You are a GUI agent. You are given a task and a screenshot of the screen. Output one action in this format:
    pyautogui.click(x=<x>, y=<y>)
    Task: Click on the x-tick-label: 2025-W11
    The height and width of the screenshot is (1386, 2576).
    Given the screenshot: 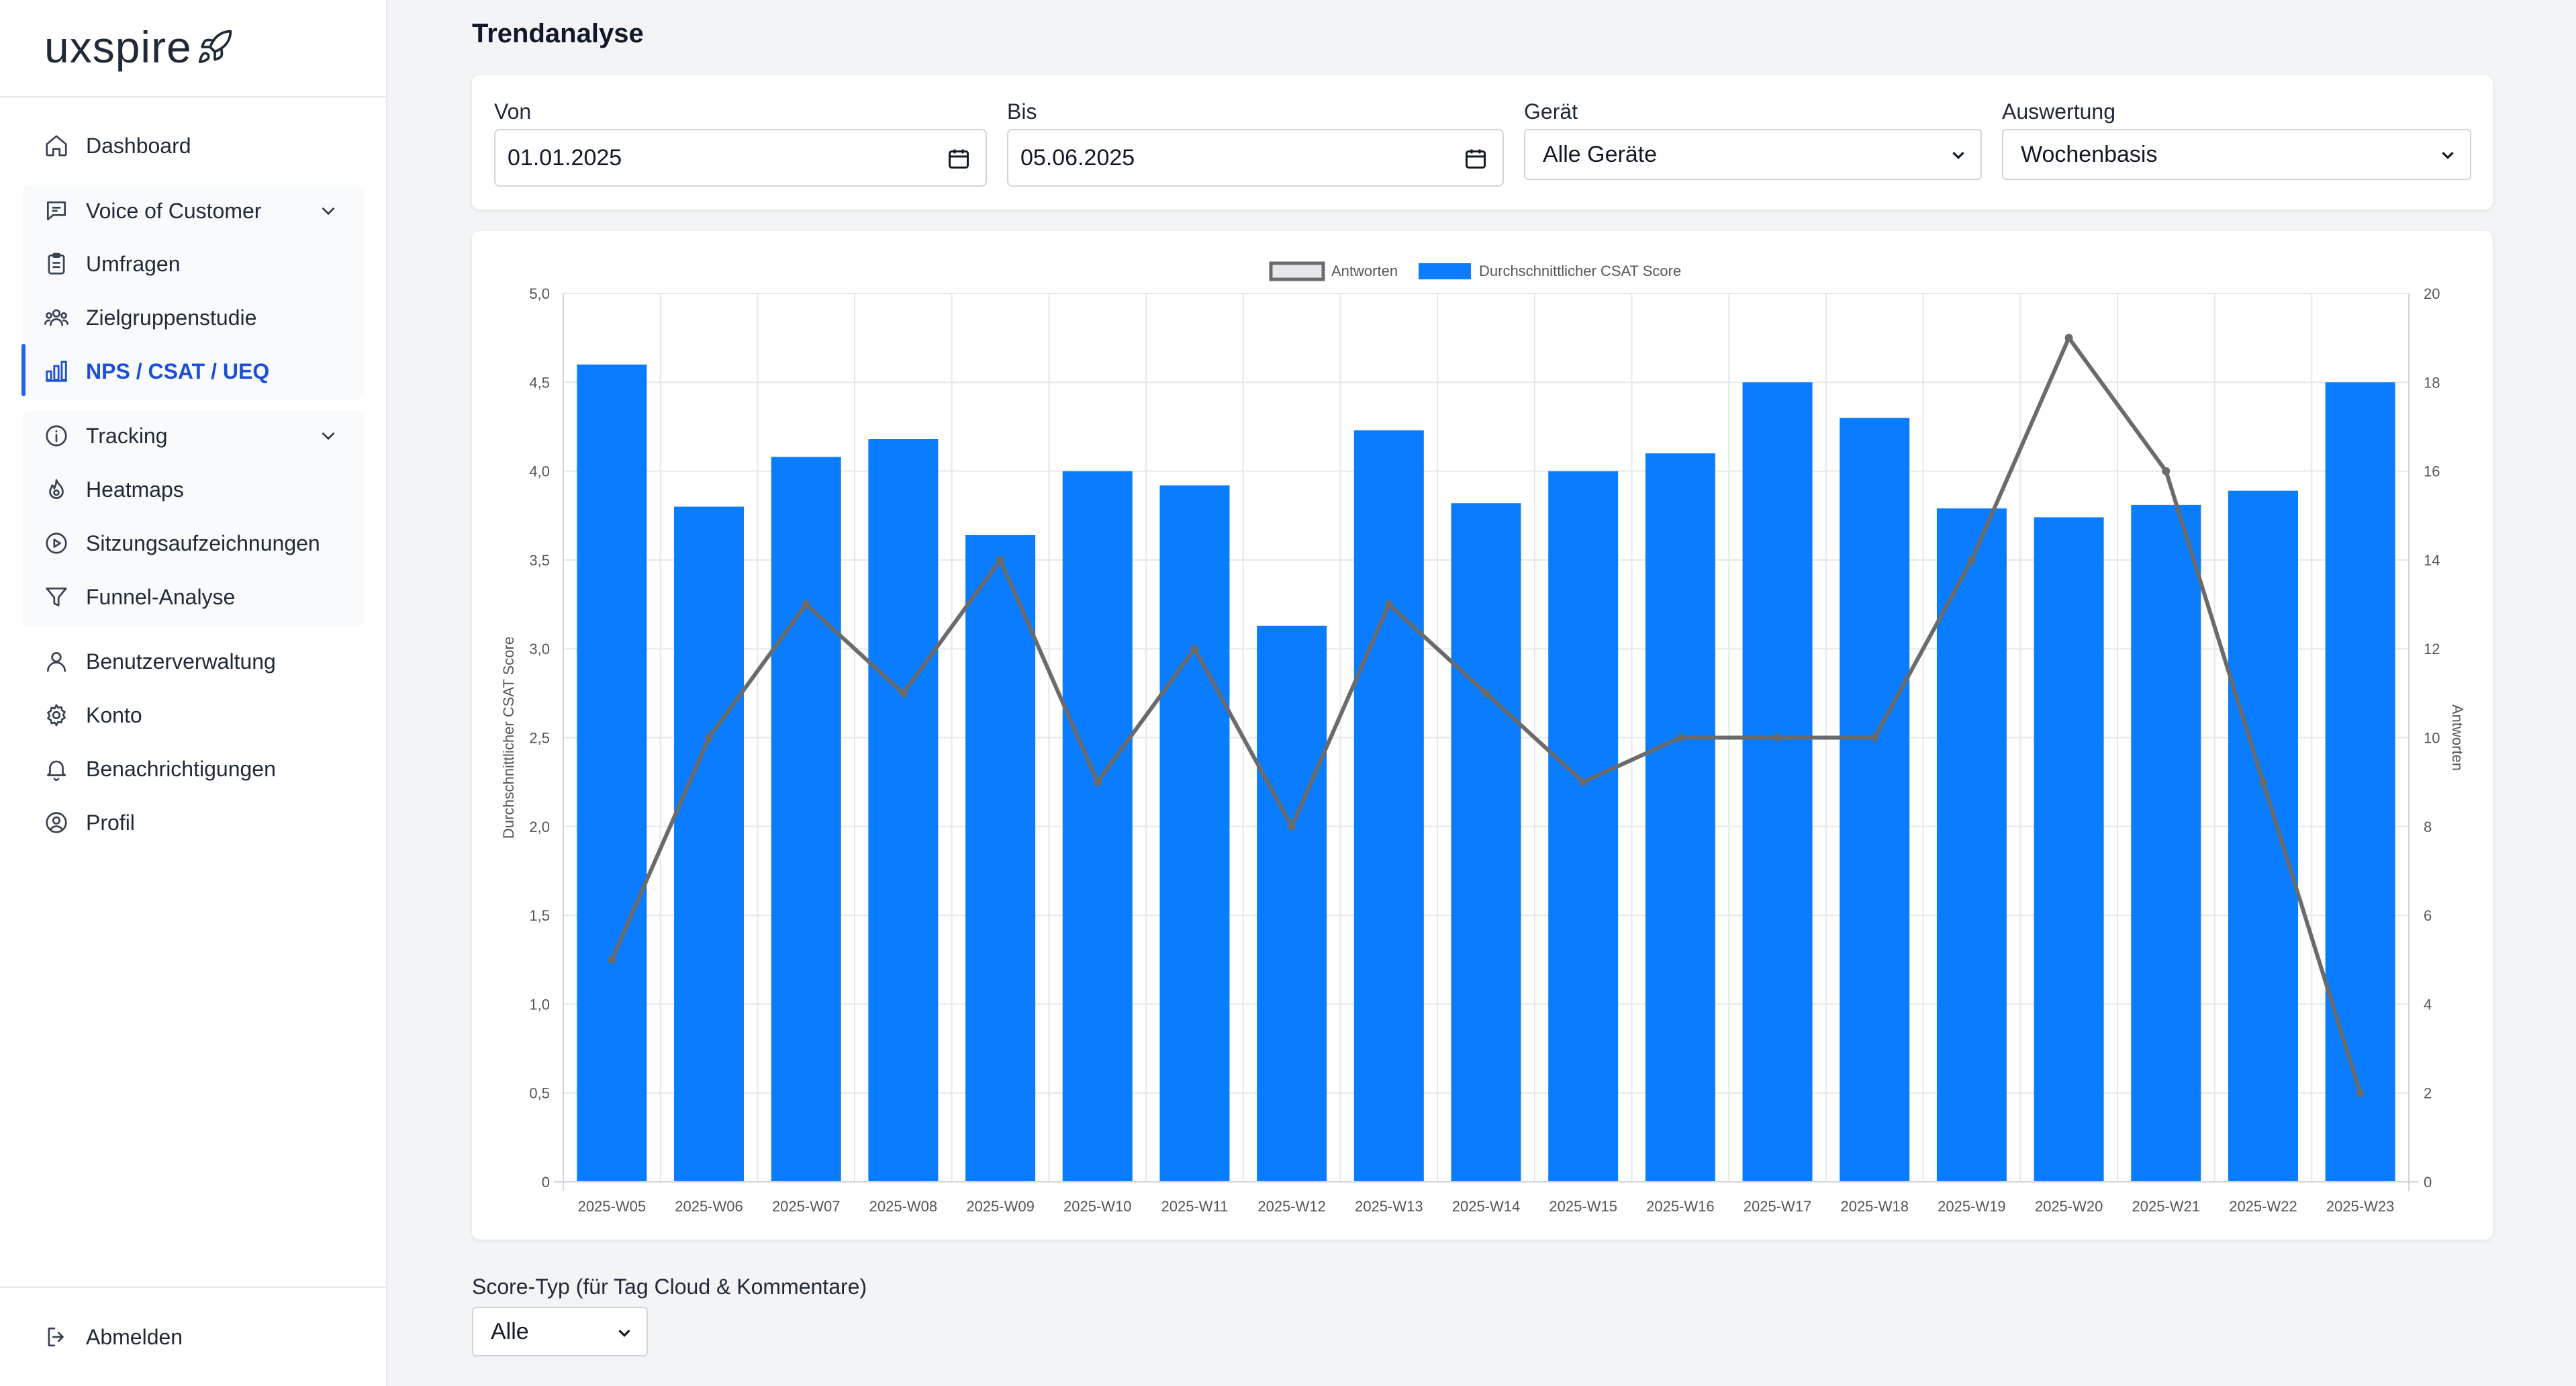 What is the action you would take?
    pyautogui.click(x=1195, y=1206)
    